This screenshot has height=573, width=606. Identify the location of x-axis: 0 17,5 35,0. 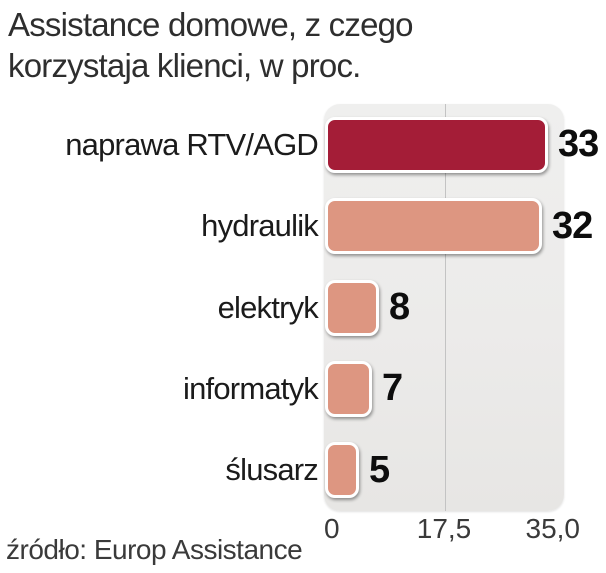
(452, 530).